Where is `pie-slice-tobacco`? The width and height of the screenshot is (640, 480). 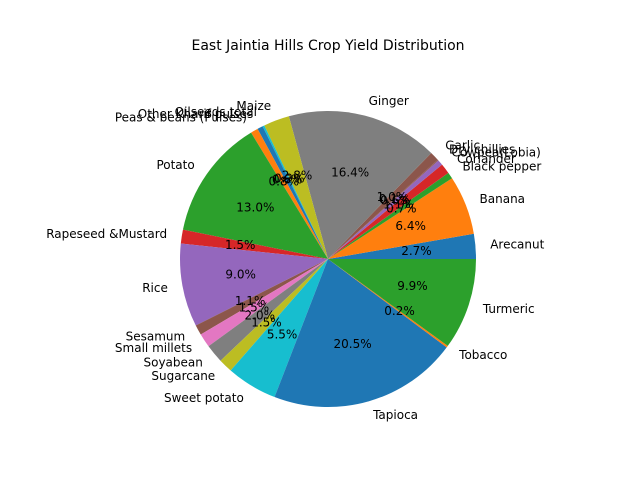
pie-slice-tobacco is located at coordinates (388, 303).